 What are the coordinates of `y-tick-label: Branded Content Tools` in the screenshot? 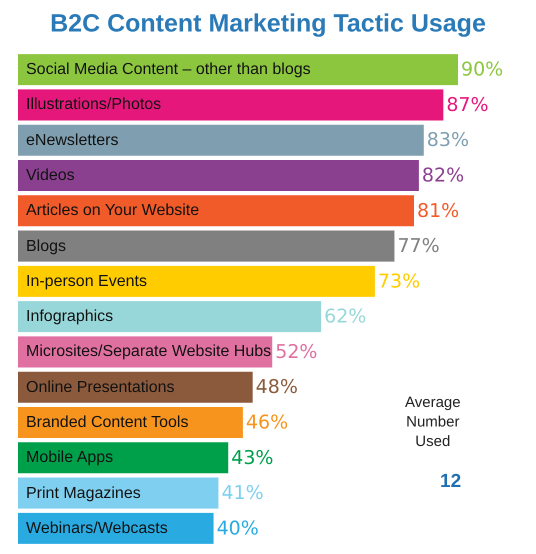 It's located at (107, 422).